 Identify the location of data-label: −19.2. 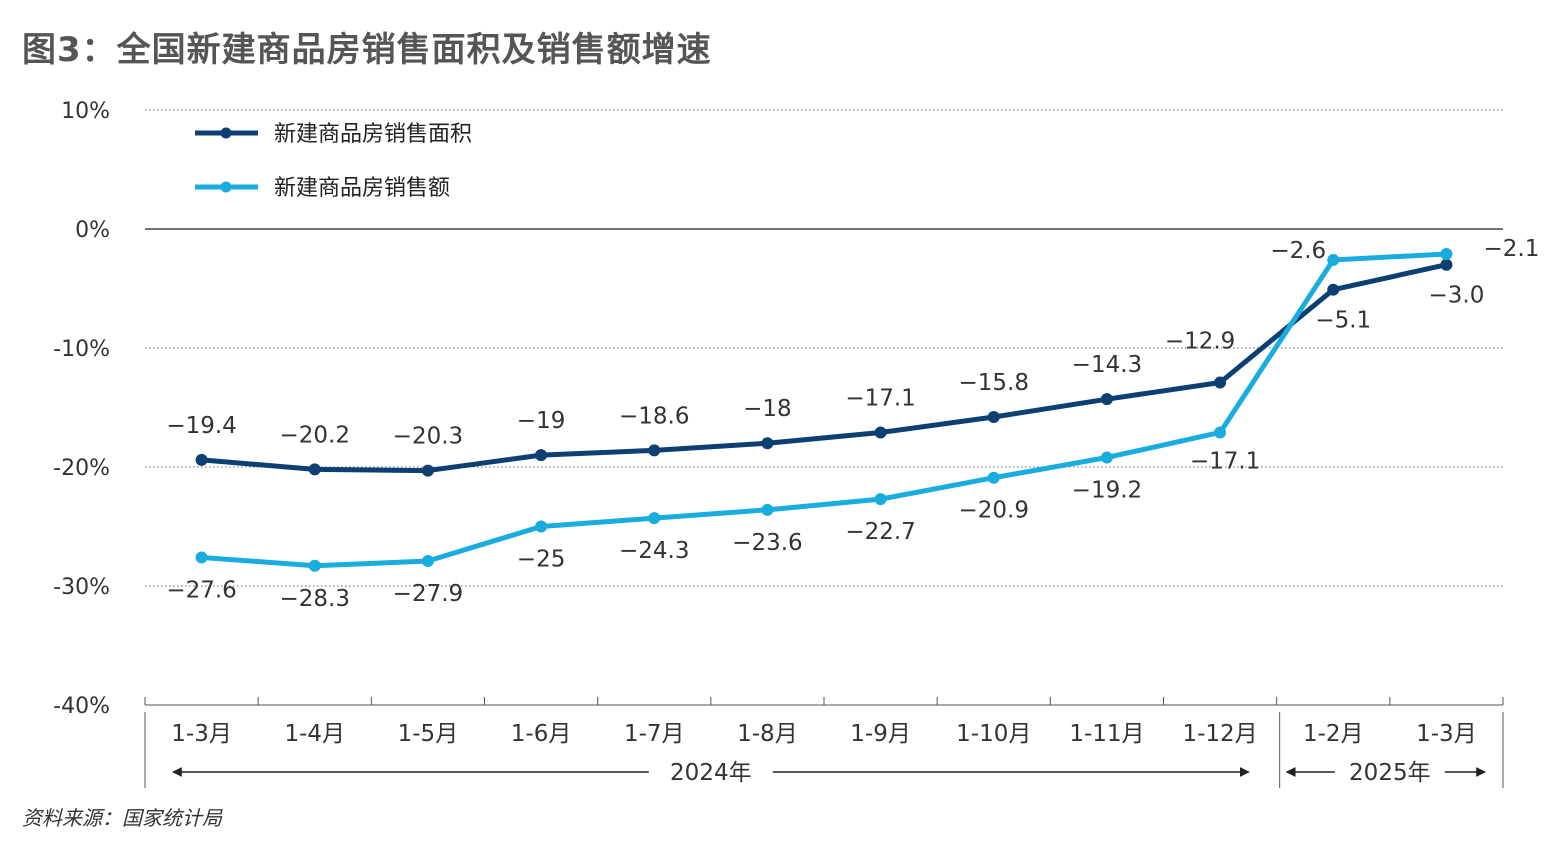
(1107, 490).